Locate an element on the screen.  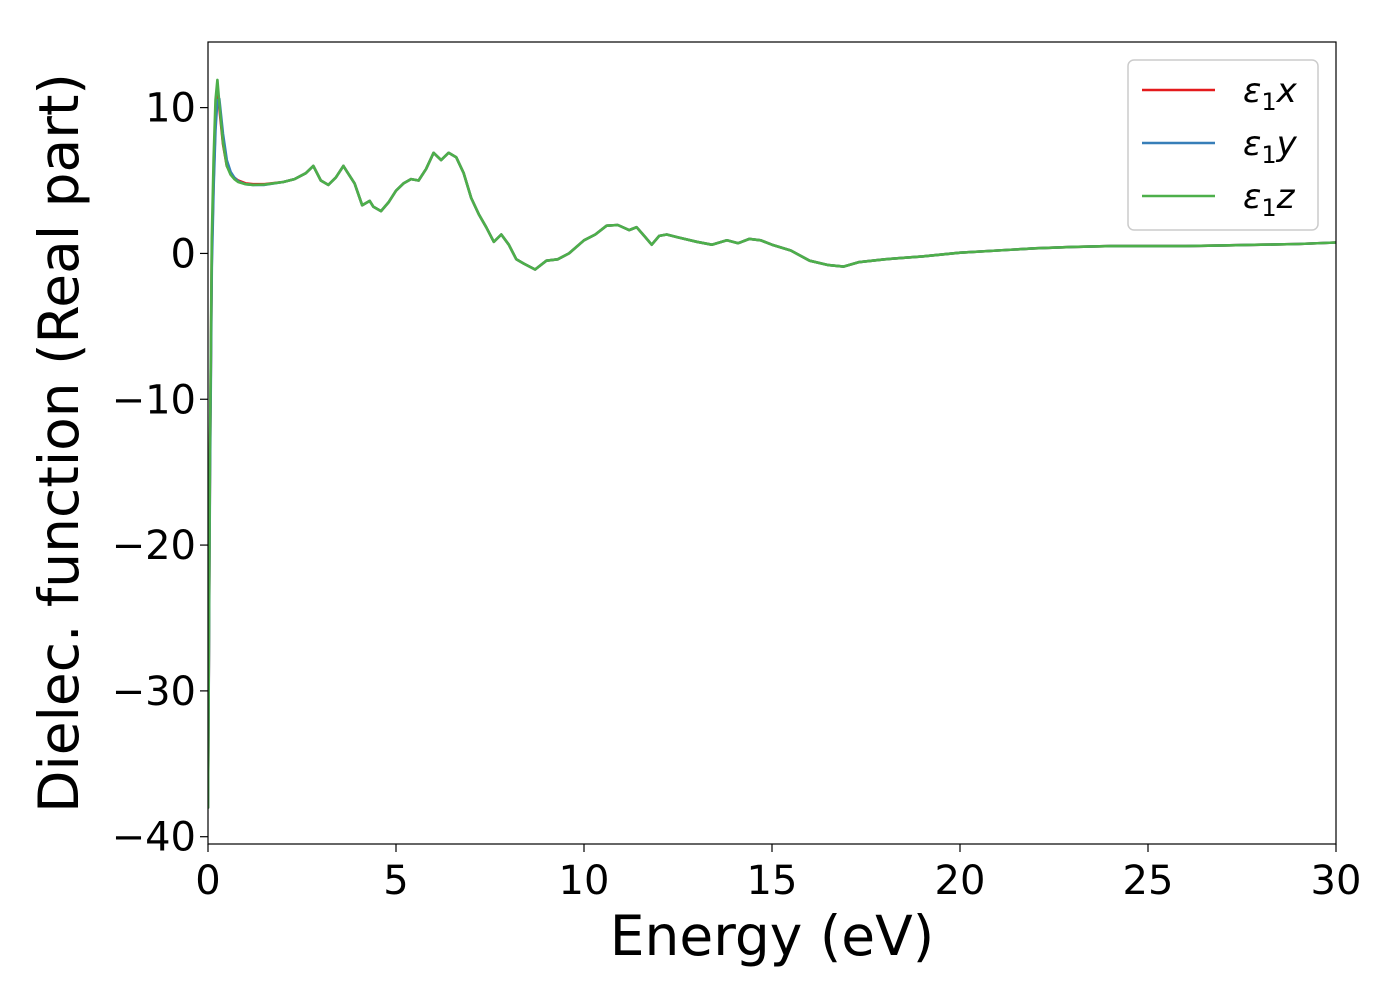
legend-label-z: ε1z is located at coordinates (1269, 199).